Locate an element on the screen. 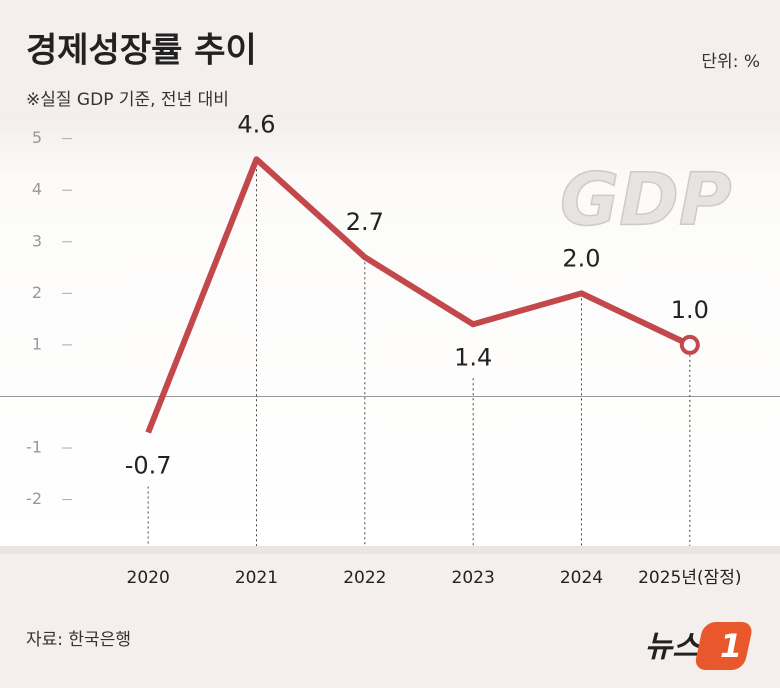 The height and width of the screenshot is (688, 780). x-tick-label: 2024 is located at coordinates (581, 578).